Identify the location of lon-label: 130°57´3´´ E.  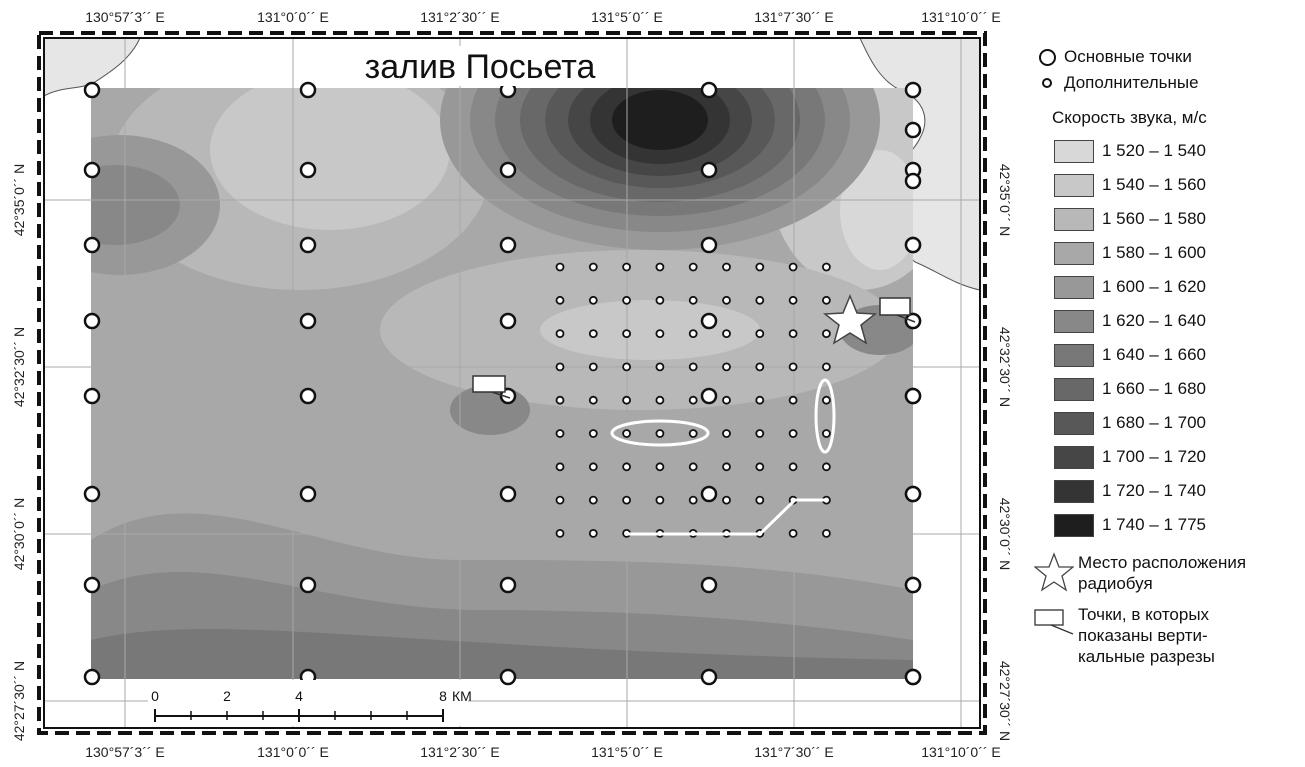
(125, 752).